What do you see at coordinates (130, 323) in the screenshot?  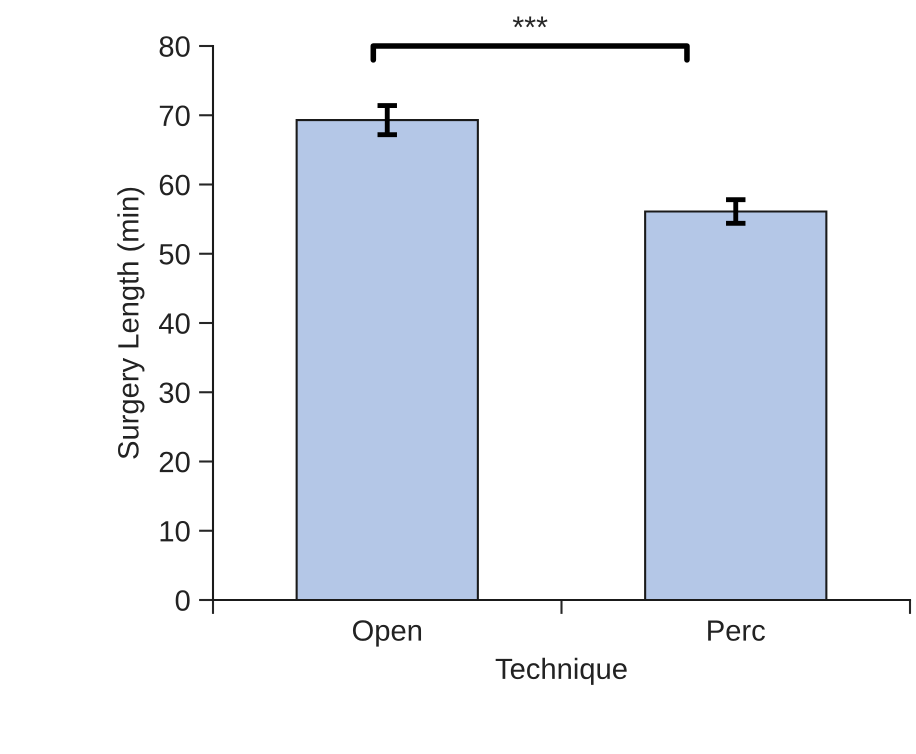 I see `y-axis-title: Surgery Length (min)` at bounding box center [130, 323].